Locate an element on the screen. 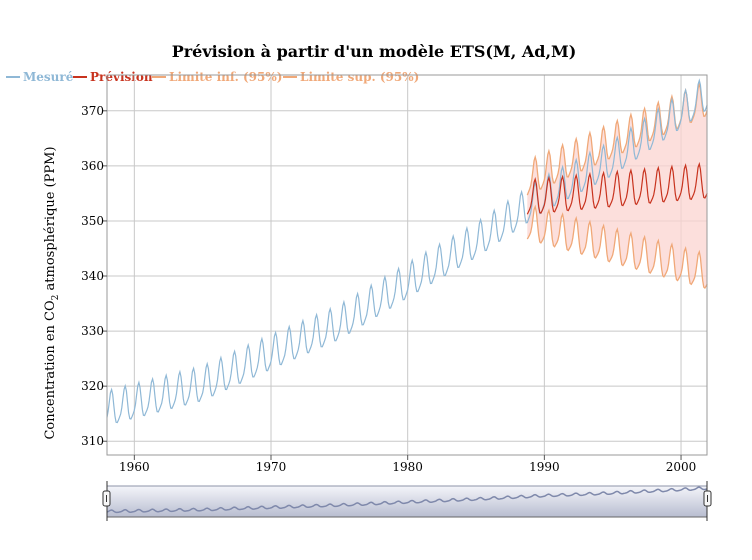 This screenshot has width=752, height=560. series-upper-limit-line is located at coordinates (617, 138).